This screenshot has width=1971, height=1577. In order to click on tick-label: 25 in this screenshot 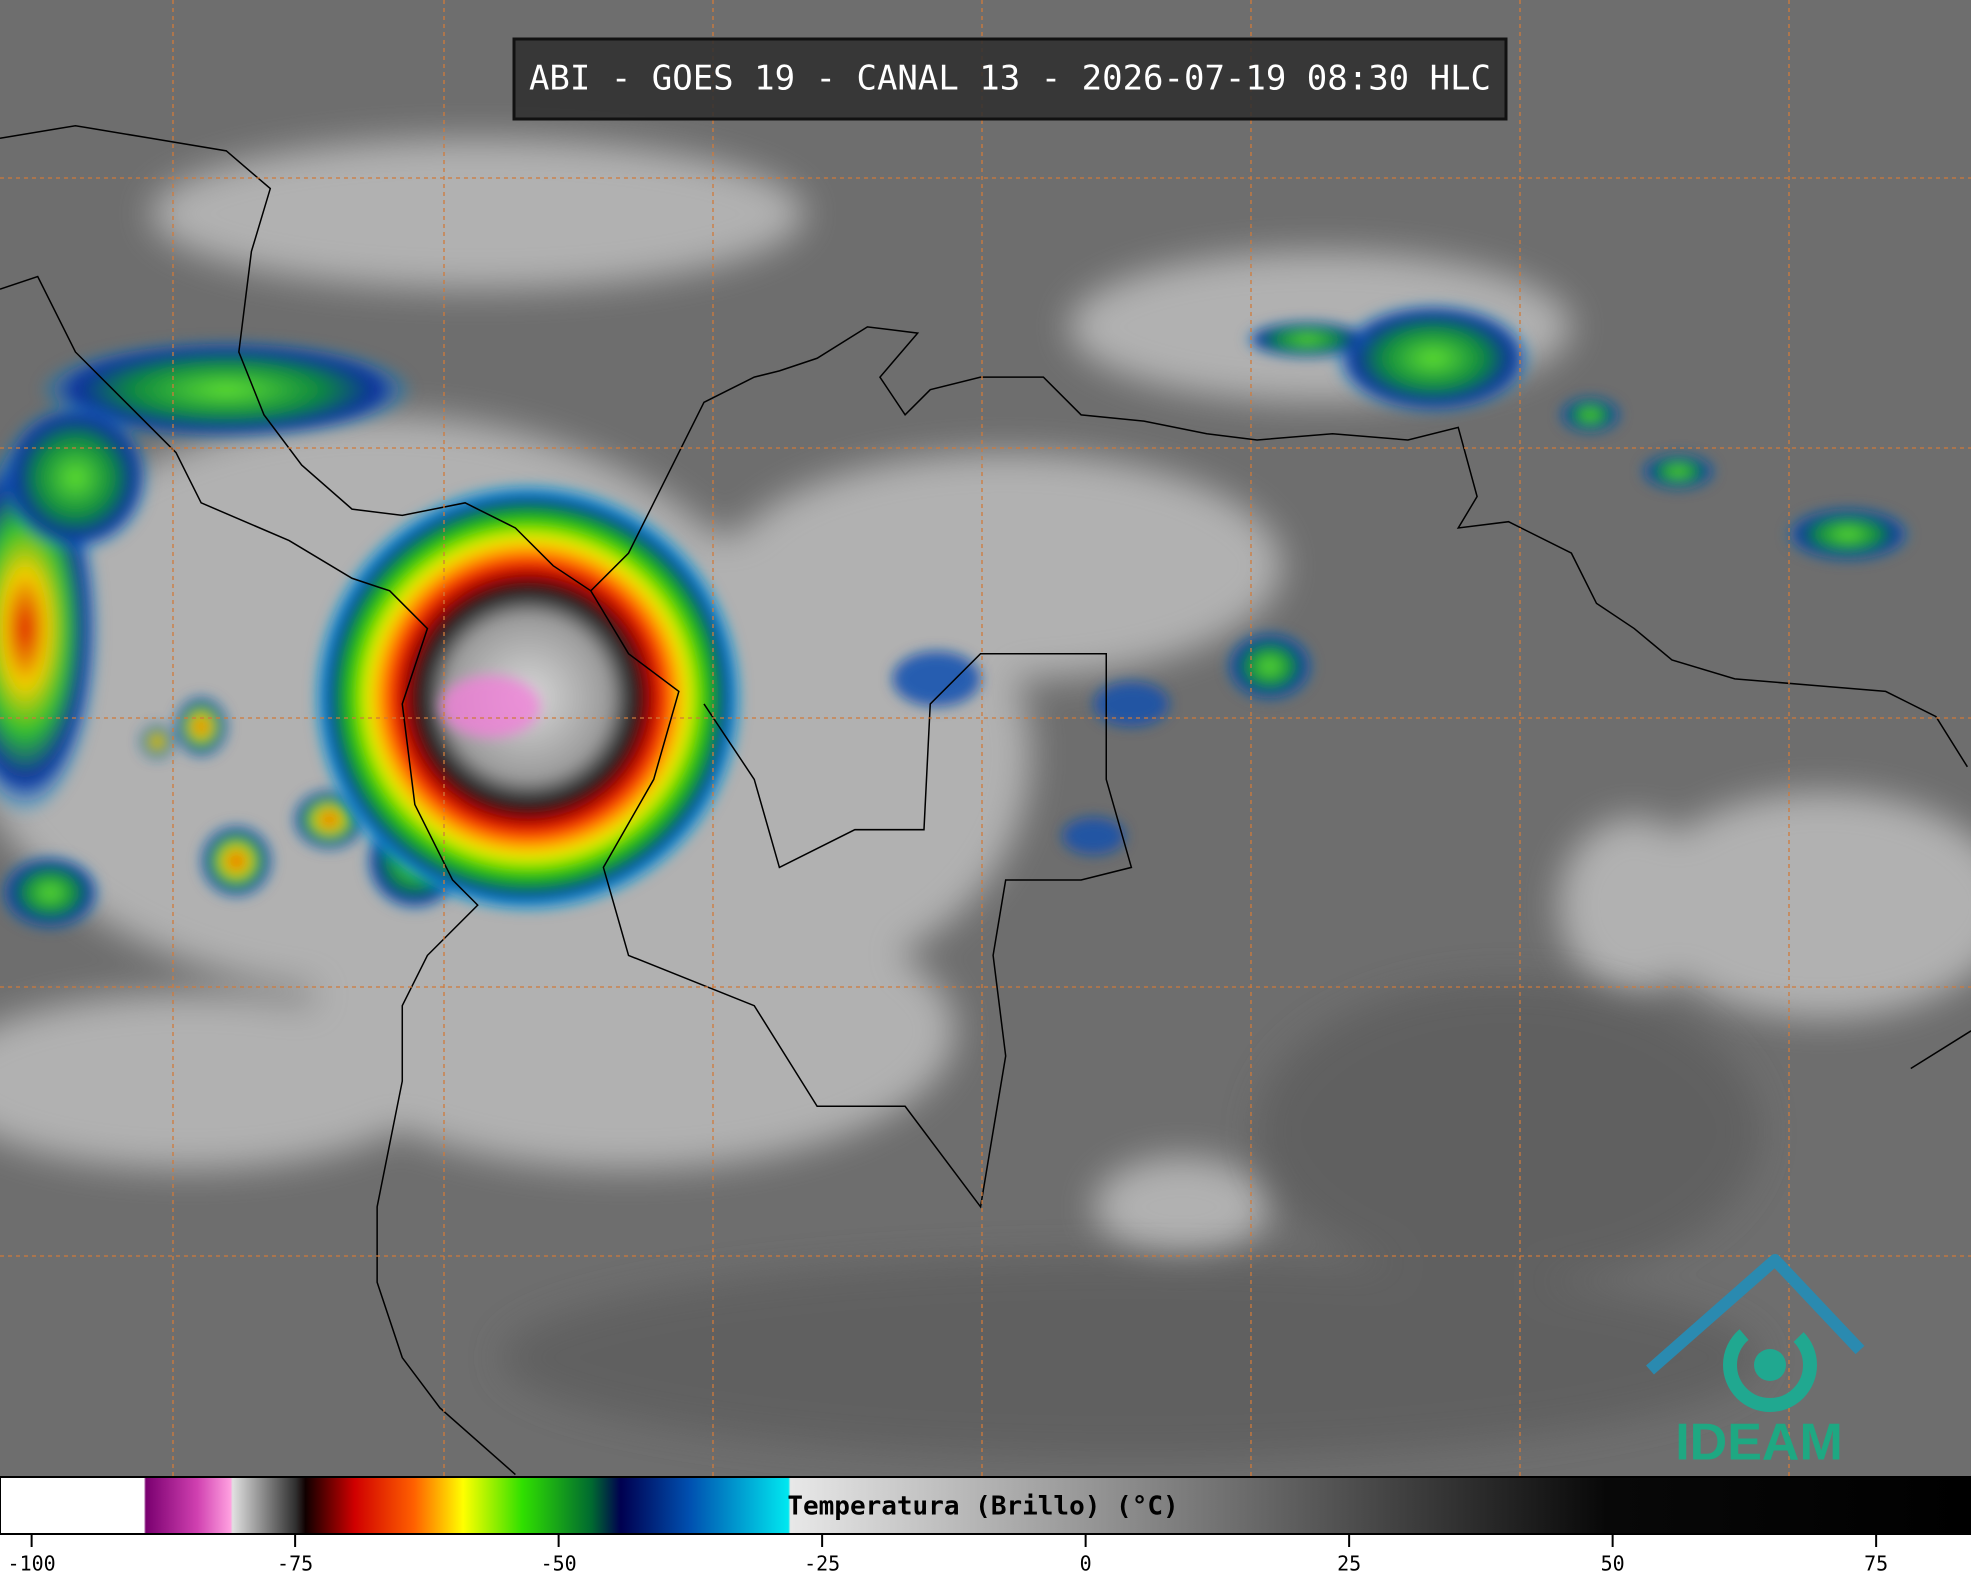, I will do `click(1349, 1564)`.